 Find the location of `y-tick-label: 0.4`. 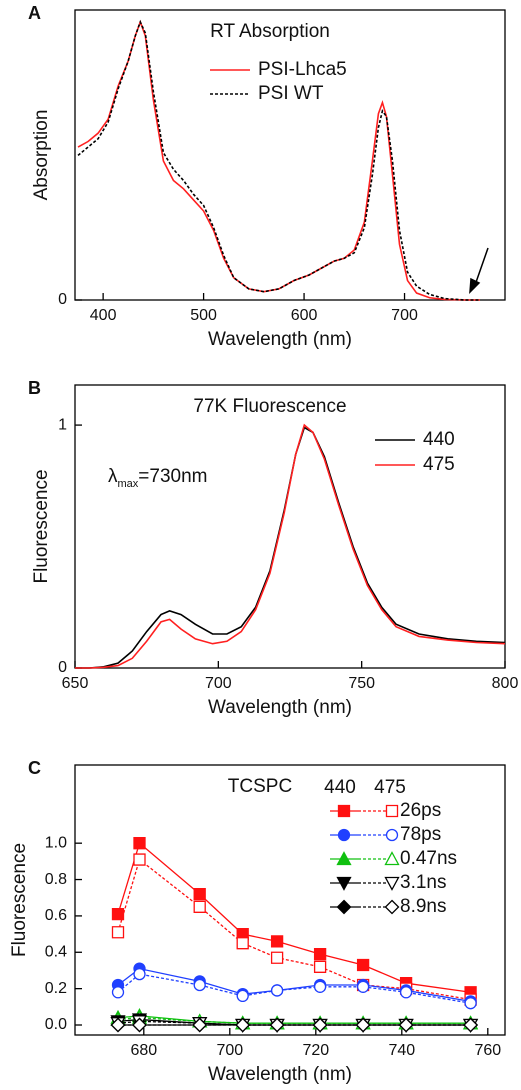

y-tick-label: 0.4 is located at coordinates (56, 951).